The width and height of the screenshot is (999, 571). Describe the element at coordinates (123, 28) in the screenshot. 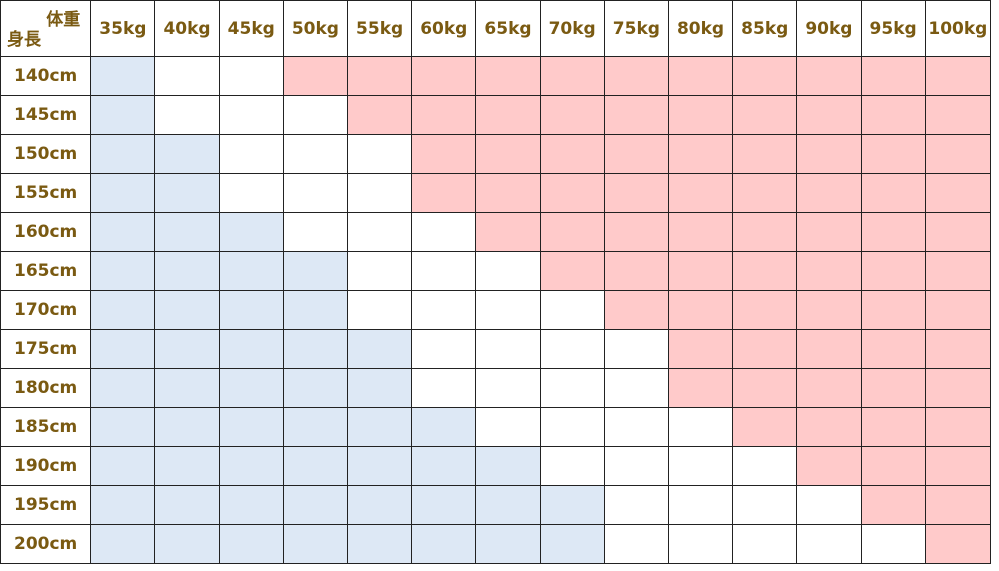

I see `weight-column-header: 35kg` at that location.